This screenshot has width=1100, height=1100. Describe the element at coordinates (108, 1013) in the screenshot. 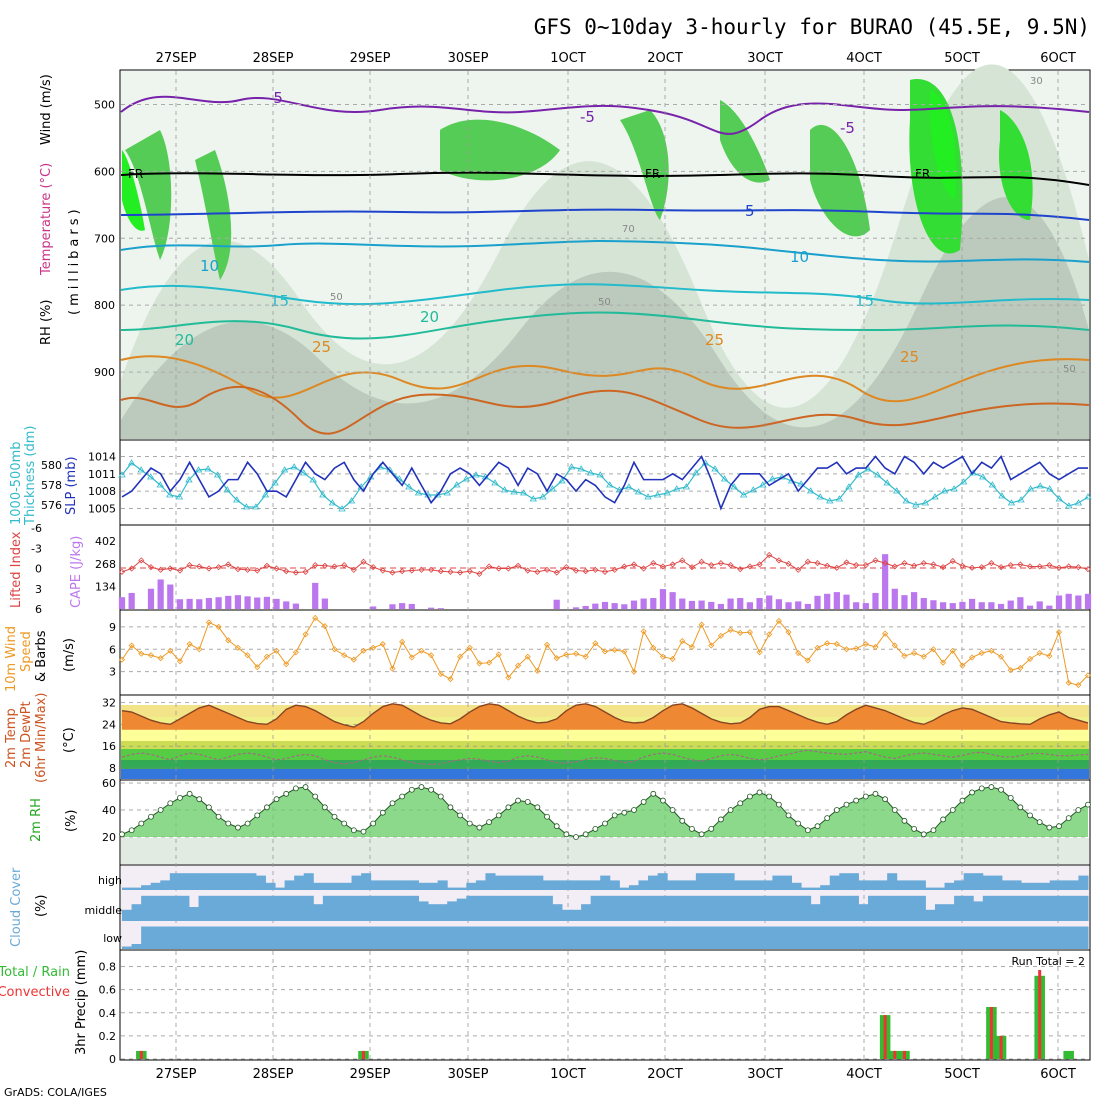

I see `precip-tick: 0.4` at that location.